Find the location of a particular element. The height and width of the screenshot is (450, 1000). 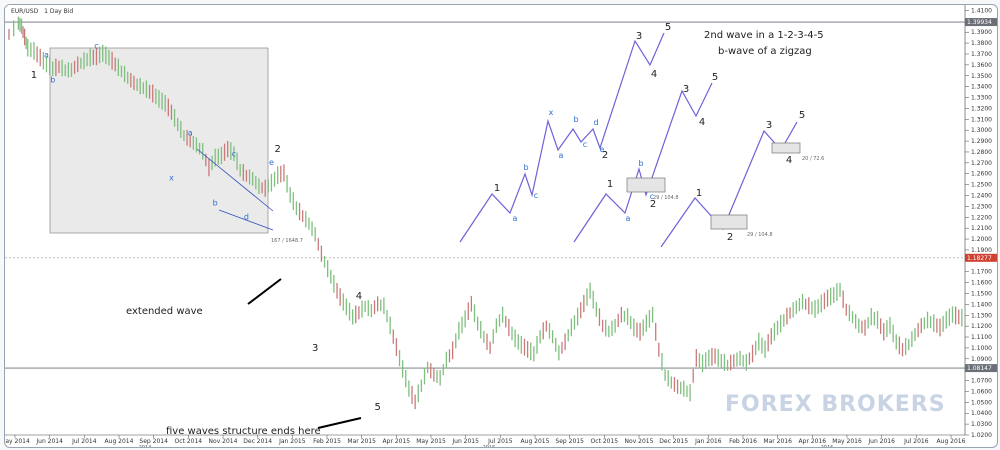

note-five-waves: five waves structure ends here is located at coordinates (243, 431).